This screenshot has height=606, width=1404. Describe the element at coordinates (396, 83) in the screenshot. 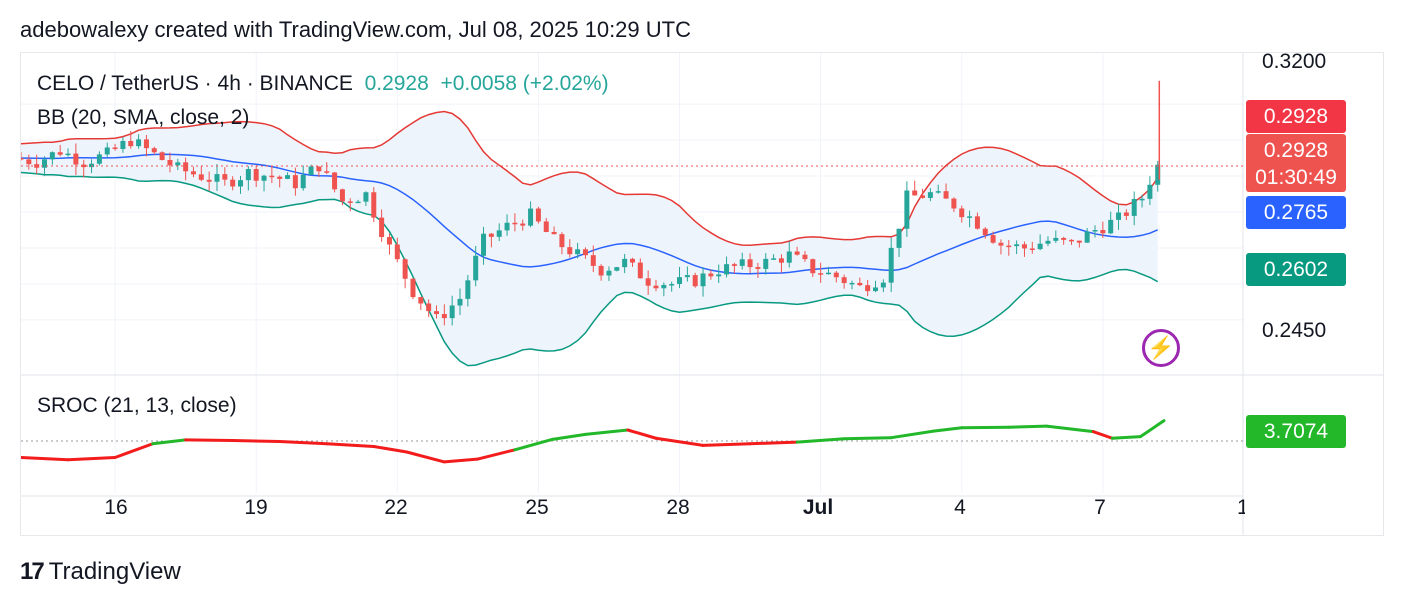

I see `legend-price: 0.2928` at that location.